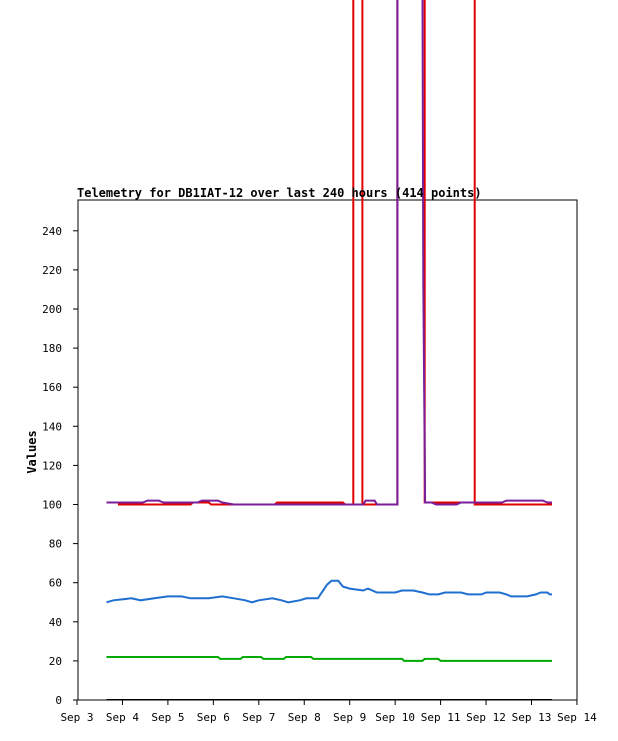 The image size is (618, 741). What do you see at coordinates (349, 717) in the screenshot?
I see `x-tick-label: Sep 9` at bounding box center [349, 717].